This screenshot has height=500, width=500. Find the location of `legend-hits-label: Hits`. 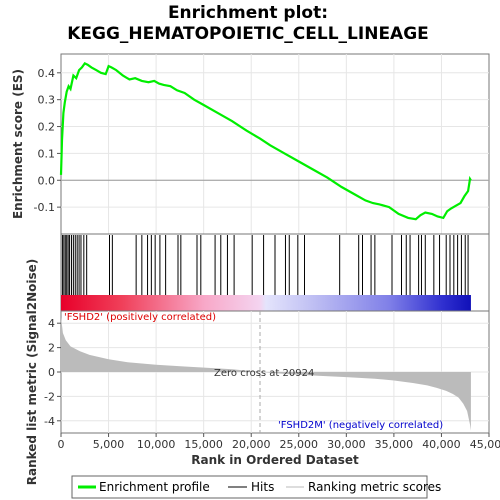

legend-hits-label: Hits is located at coordinates (262, 487).